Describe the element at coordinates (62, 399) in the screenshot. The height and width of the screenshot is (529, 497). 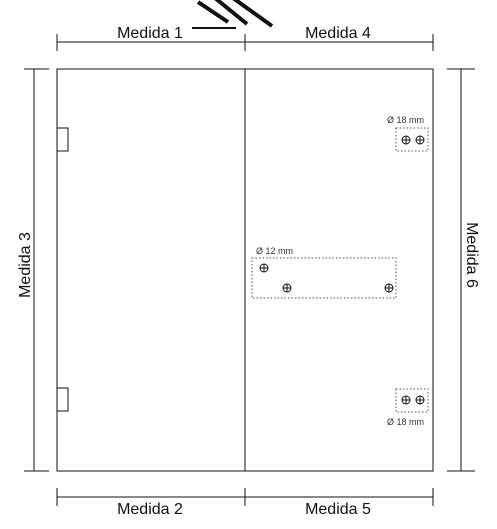
I see `hinge-bottom` at that location.